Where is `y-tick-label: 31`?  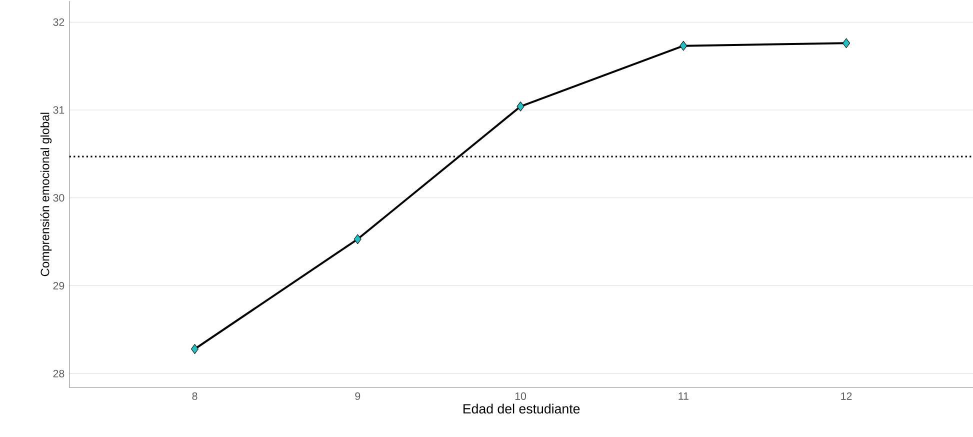
y-tick-label: 31 is located at coordinates (58, 110).